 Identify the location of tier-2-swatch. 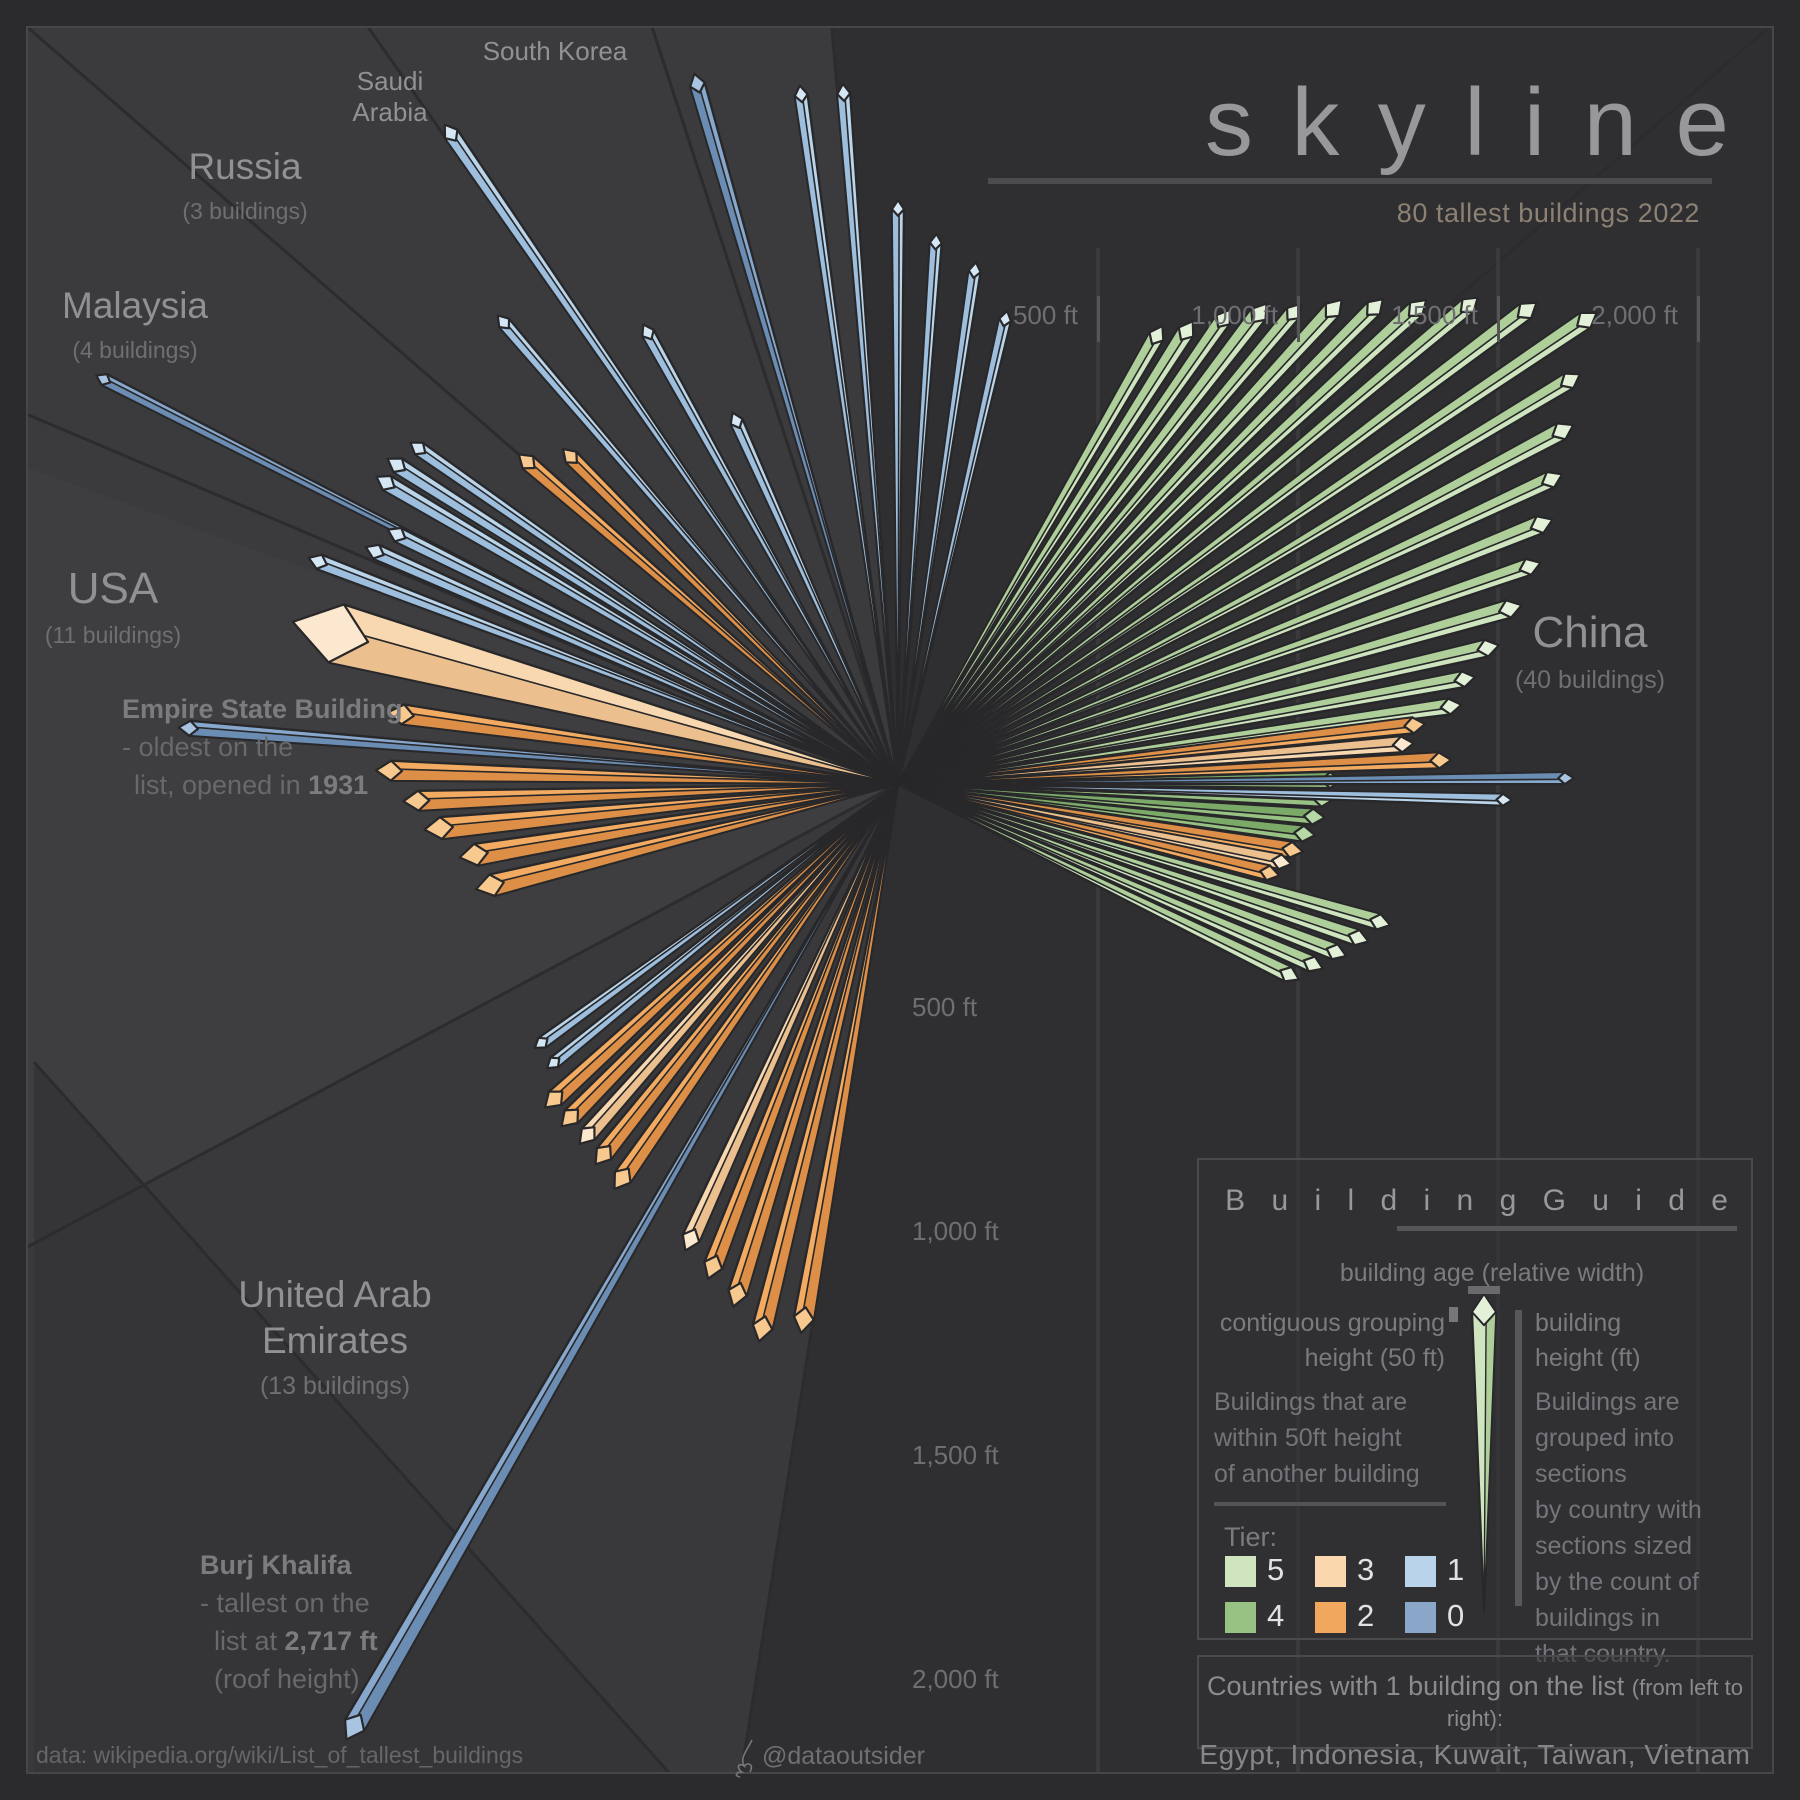
(1330, 1617).